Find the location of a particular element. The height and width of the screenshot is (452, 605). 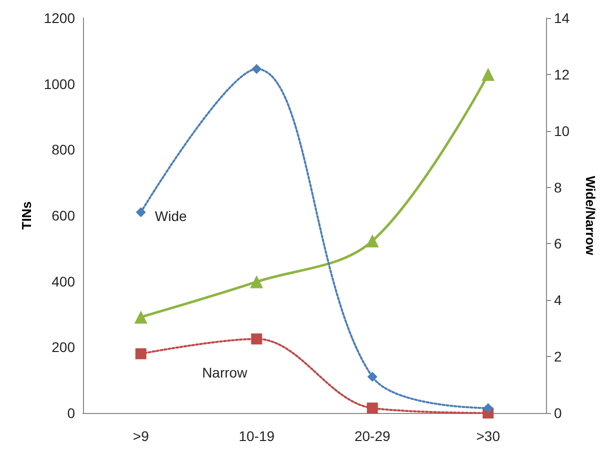

series-label: Wide is located at coordinates (170, 216).